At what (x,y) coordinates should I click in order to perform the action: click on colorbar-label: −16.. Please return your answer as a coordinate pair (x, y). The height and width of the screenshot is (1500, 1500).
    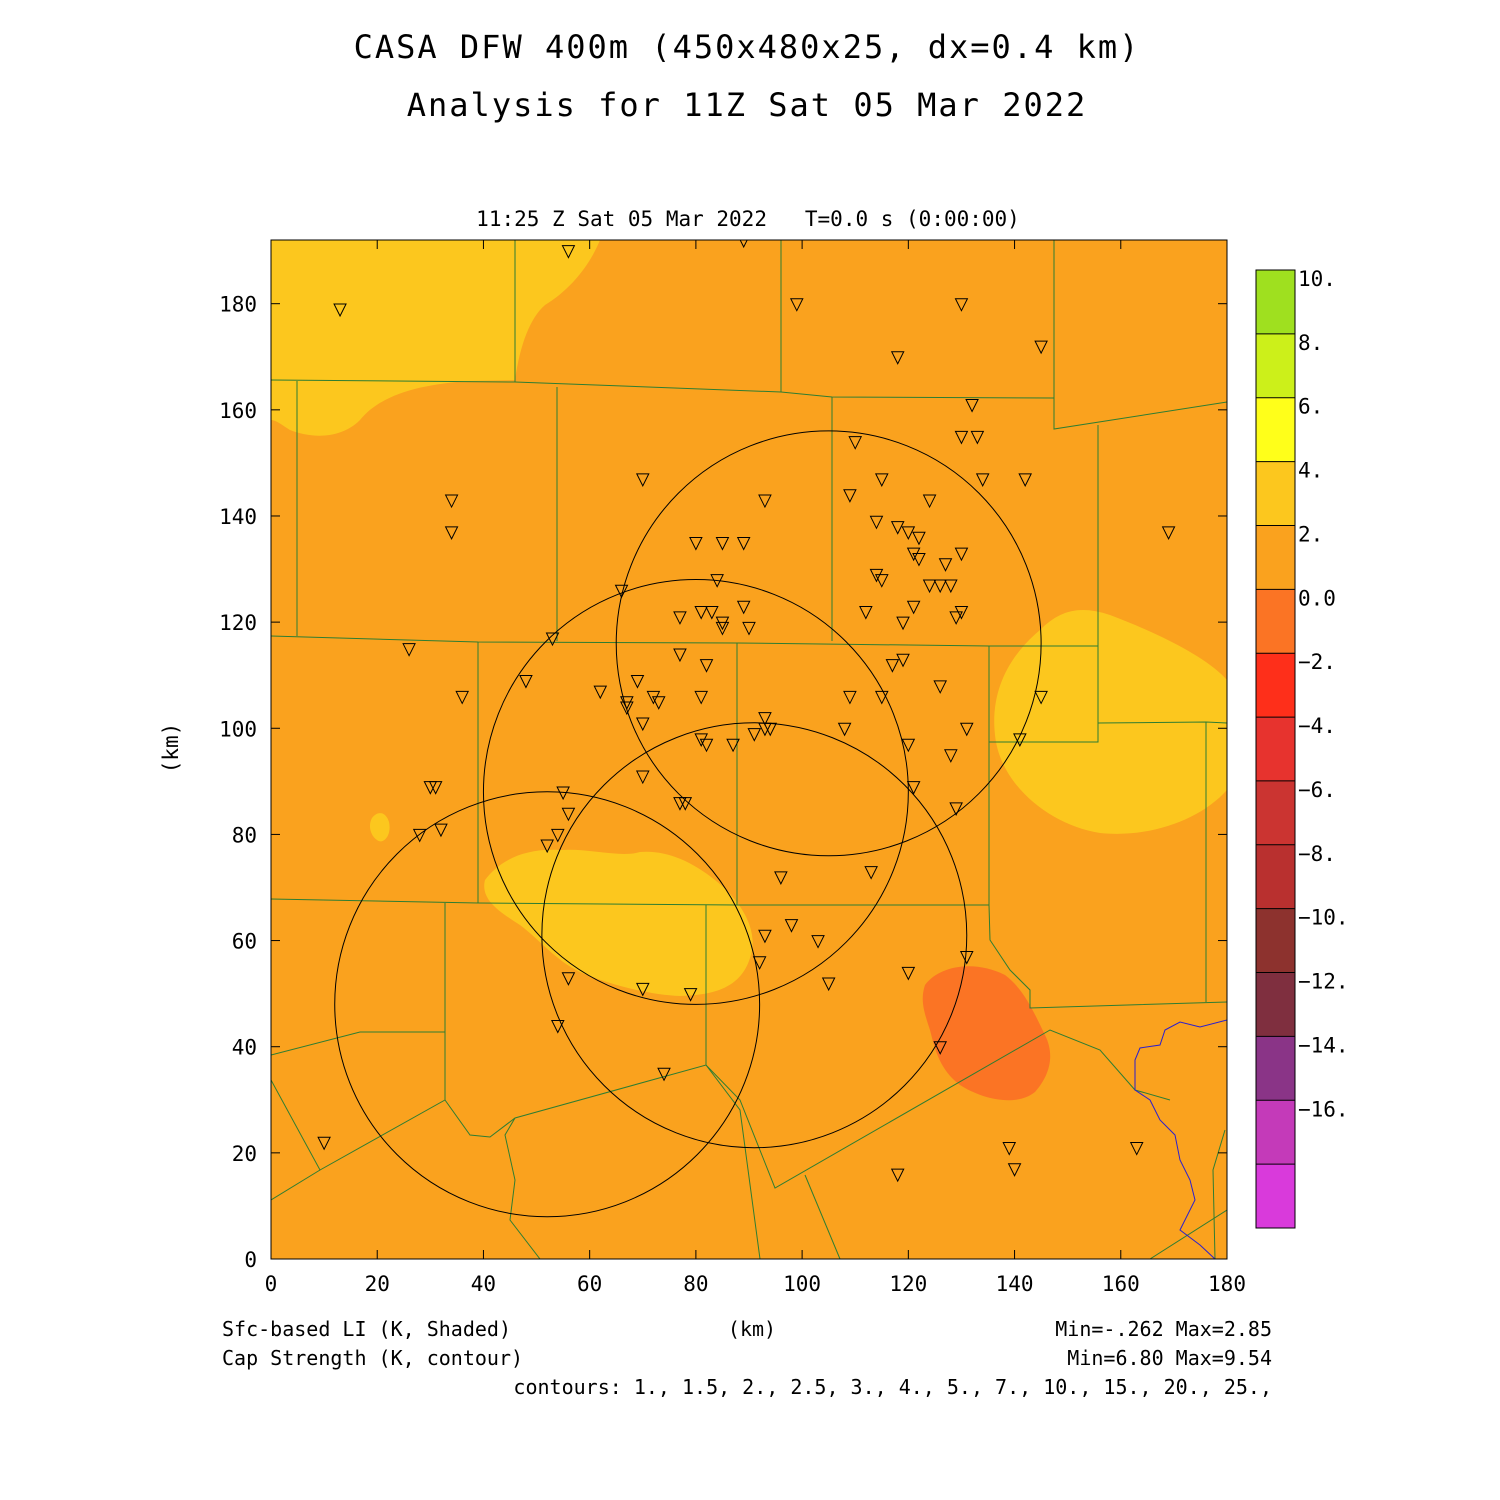
    Looking at the image, I should click on (1323, 1109).